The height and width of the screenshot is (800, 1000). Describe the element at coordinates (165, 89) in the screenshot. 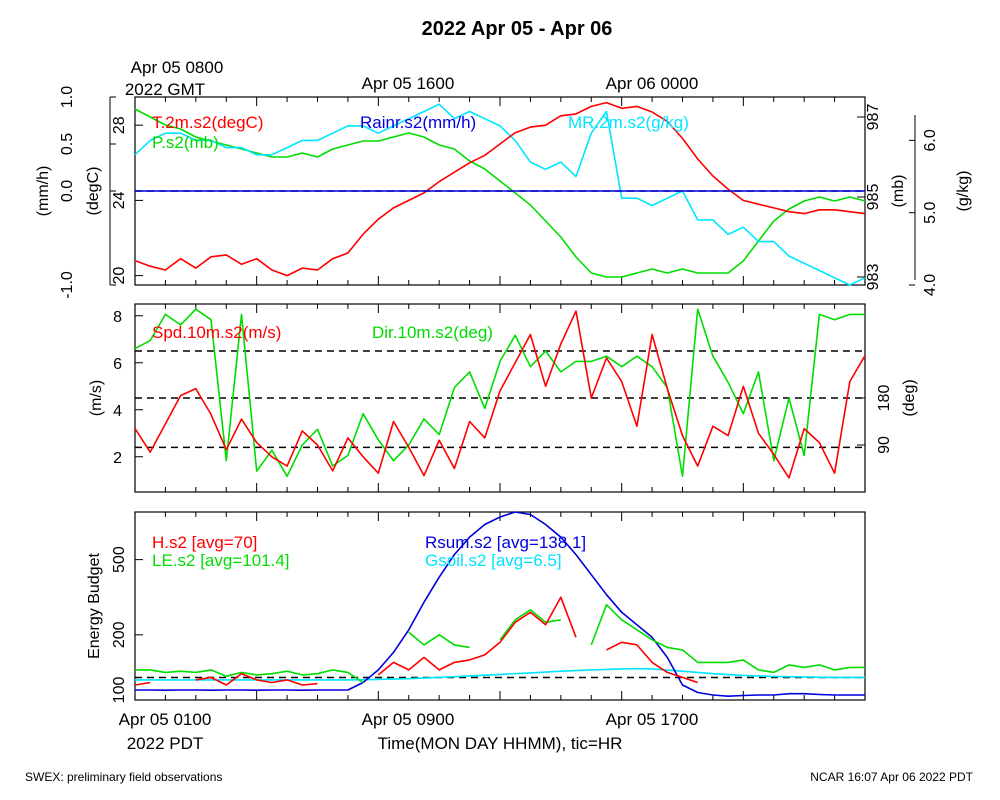

I see `top-axis-label-0-line2: 2022 GMT` at that location.